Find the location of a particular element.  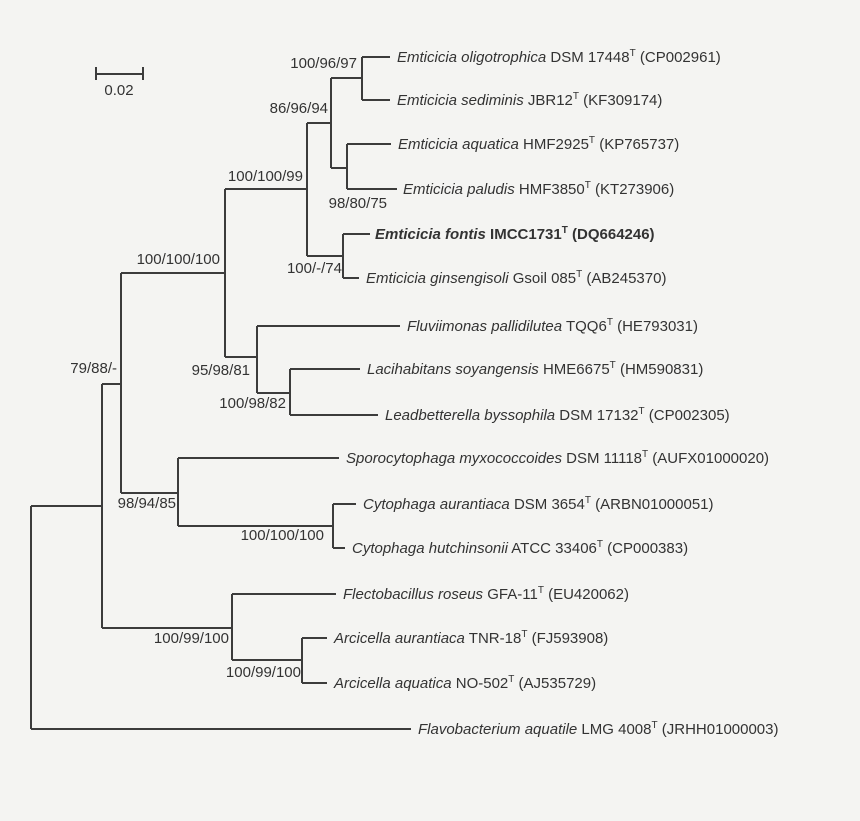

scale-bar-label: 0.02 is located at coordinates (118, 90).